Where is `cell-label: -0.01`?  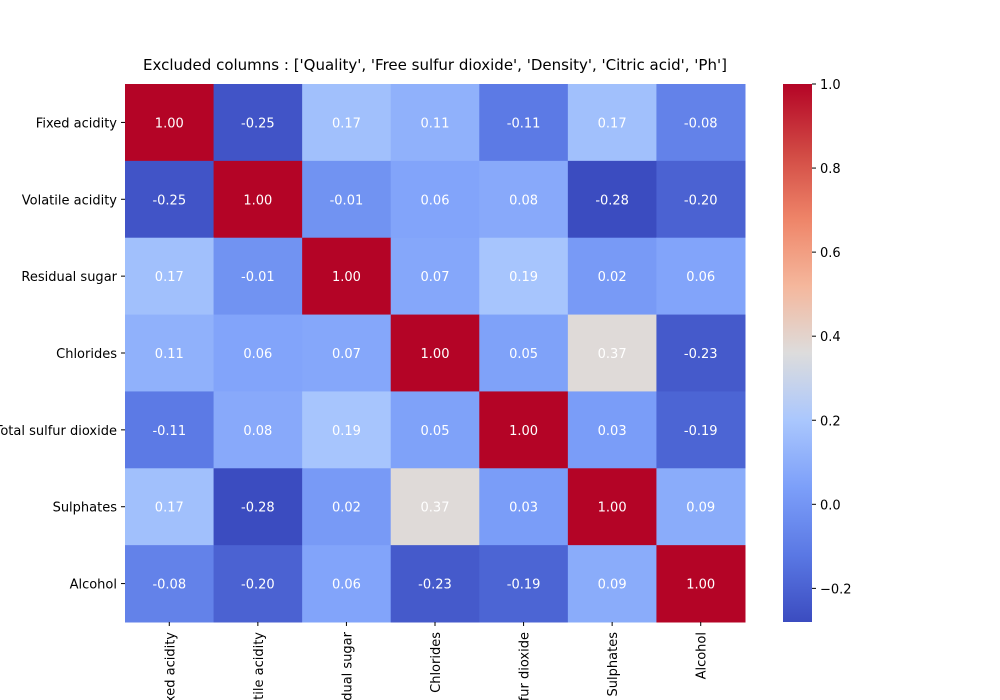
cell-label: -0.01 is located at coordinates (347, 200).